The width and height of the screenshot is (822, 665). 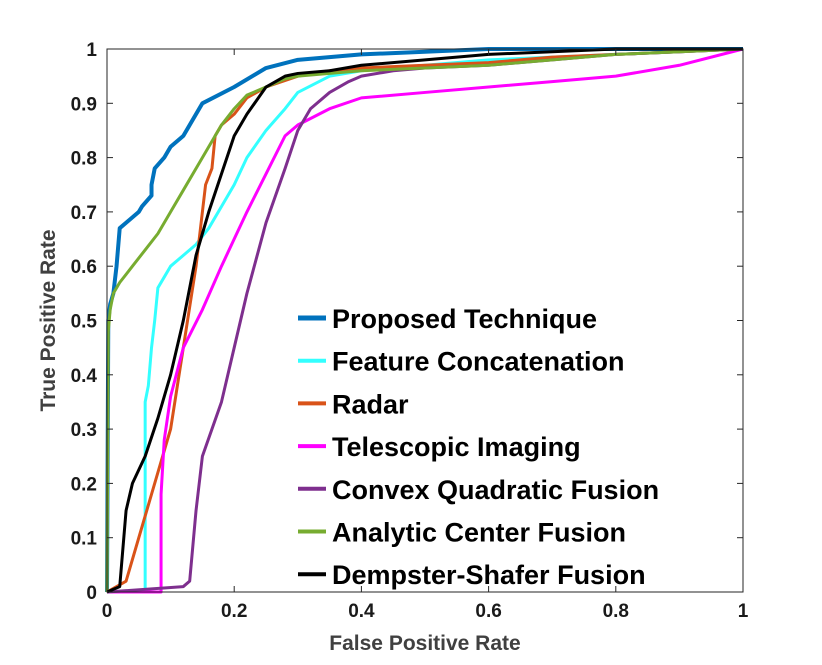 What do you see at coordinates (743, 611) in the screenshot?
I see `x-tick-label: 1` at bounding box center [743, 611].